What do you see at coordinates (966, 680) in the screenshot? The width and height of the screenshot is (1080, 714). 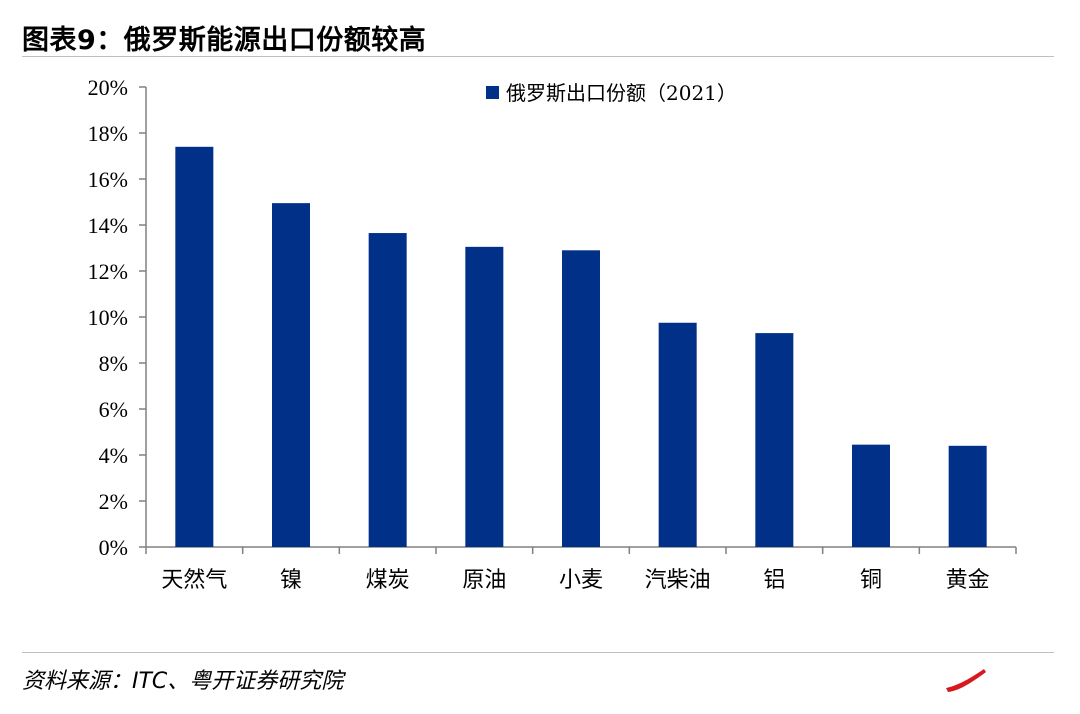 I see `brand-swoosh-logo` at bounding box center [966, 680].